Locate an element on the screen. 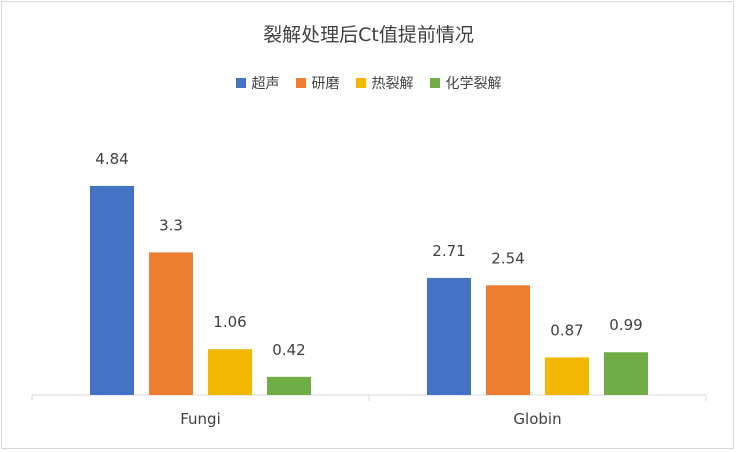 The height and width of the screenshot is (452, 737). legend-item-1: 研磨 is located at coordinates (317, 83).